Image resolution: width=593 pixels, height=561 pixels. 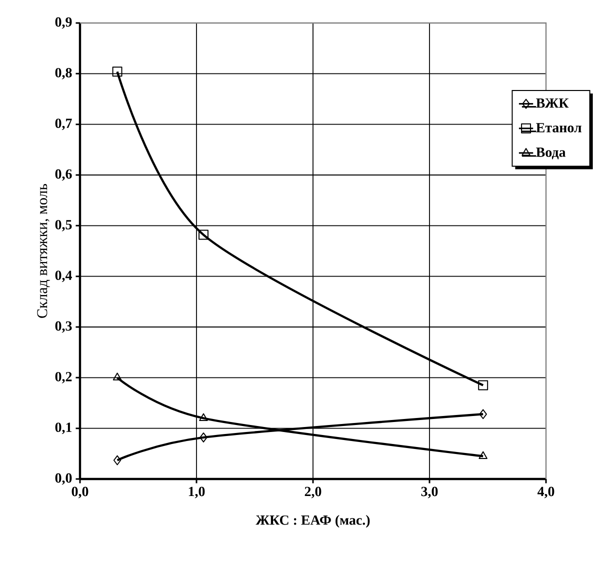 What do you see at coordinates (63, 378) in the screenshot?
I see `y-tick-label: 0,2` at bounding box center [63, 378].